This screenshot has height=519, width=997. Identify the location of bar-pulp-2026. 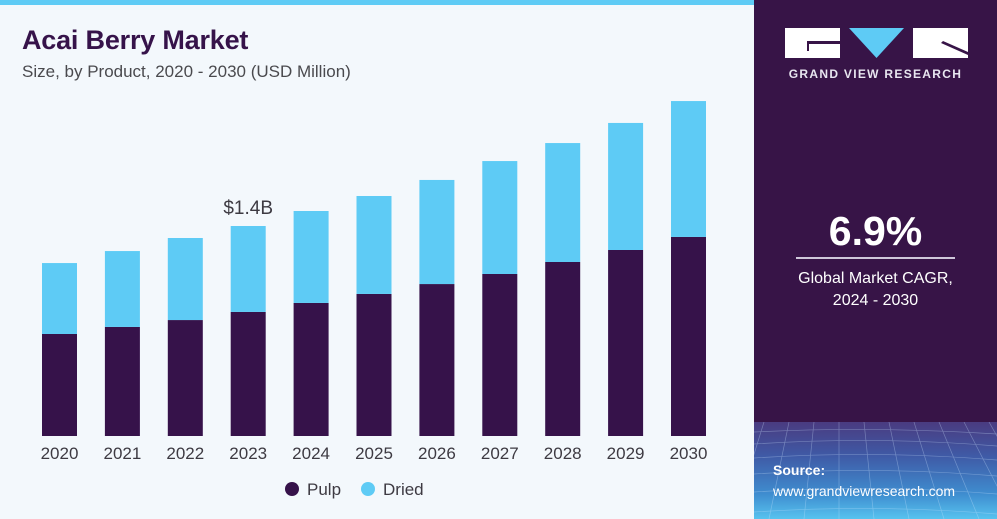
(437, 360).